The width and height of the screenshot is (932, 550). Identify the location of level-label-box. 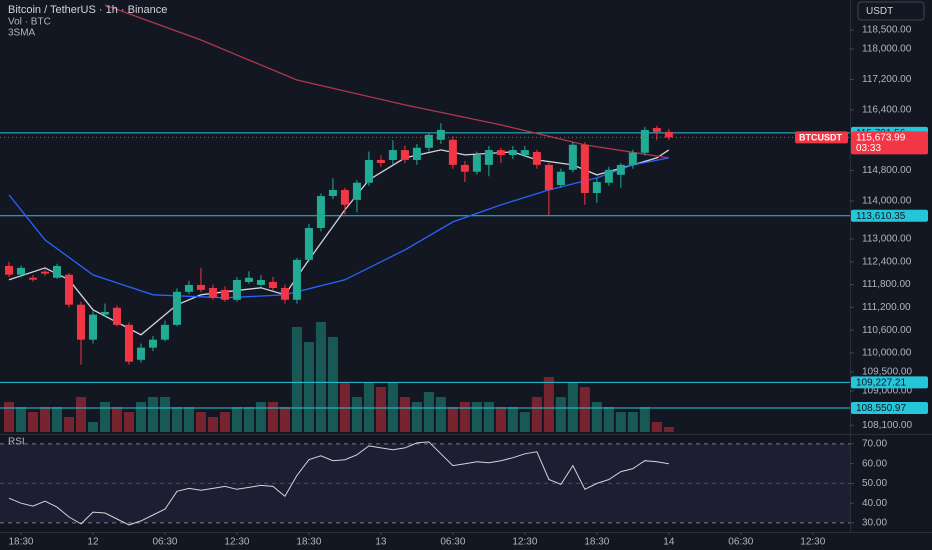
(889, 215).